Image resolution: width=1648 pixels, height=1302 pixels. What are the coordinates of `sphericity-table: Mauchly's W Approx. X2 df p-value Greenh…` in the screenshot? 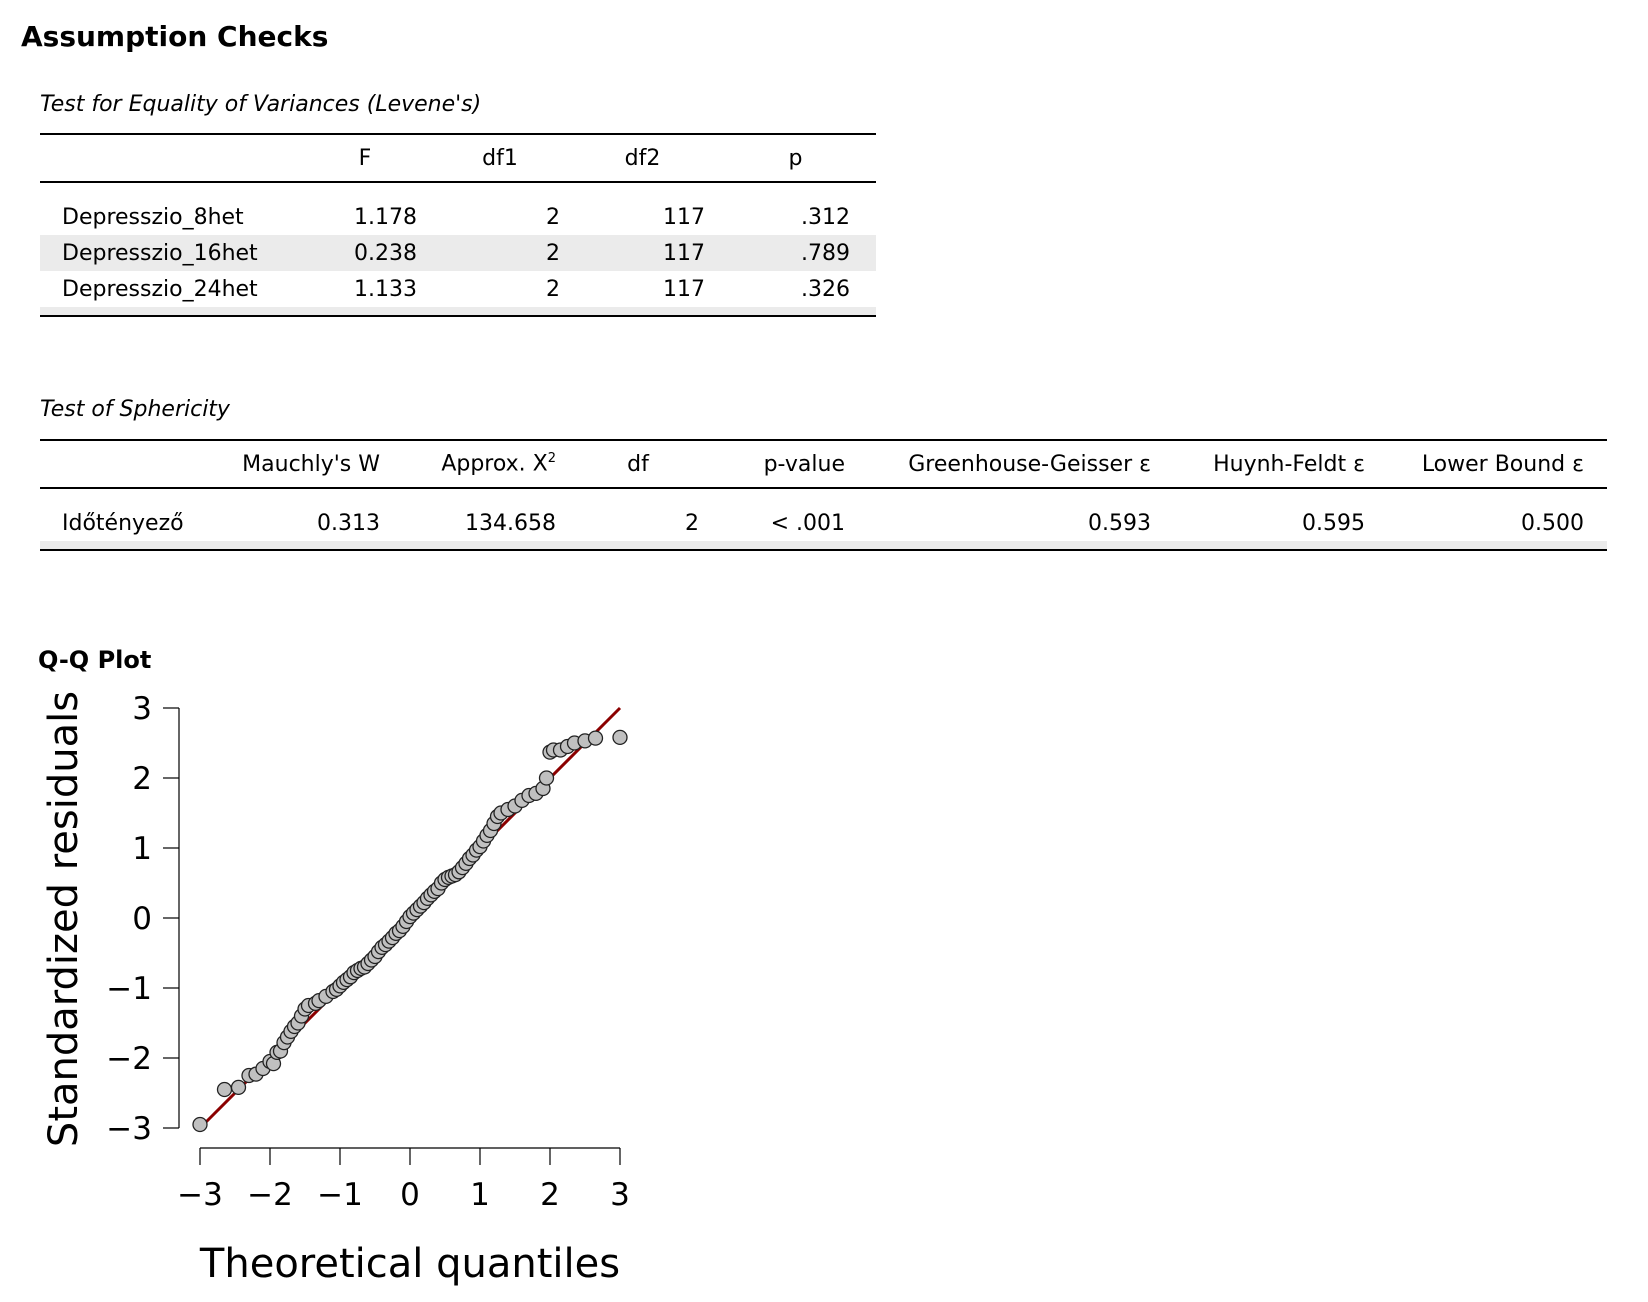 It's located at (823, 495).